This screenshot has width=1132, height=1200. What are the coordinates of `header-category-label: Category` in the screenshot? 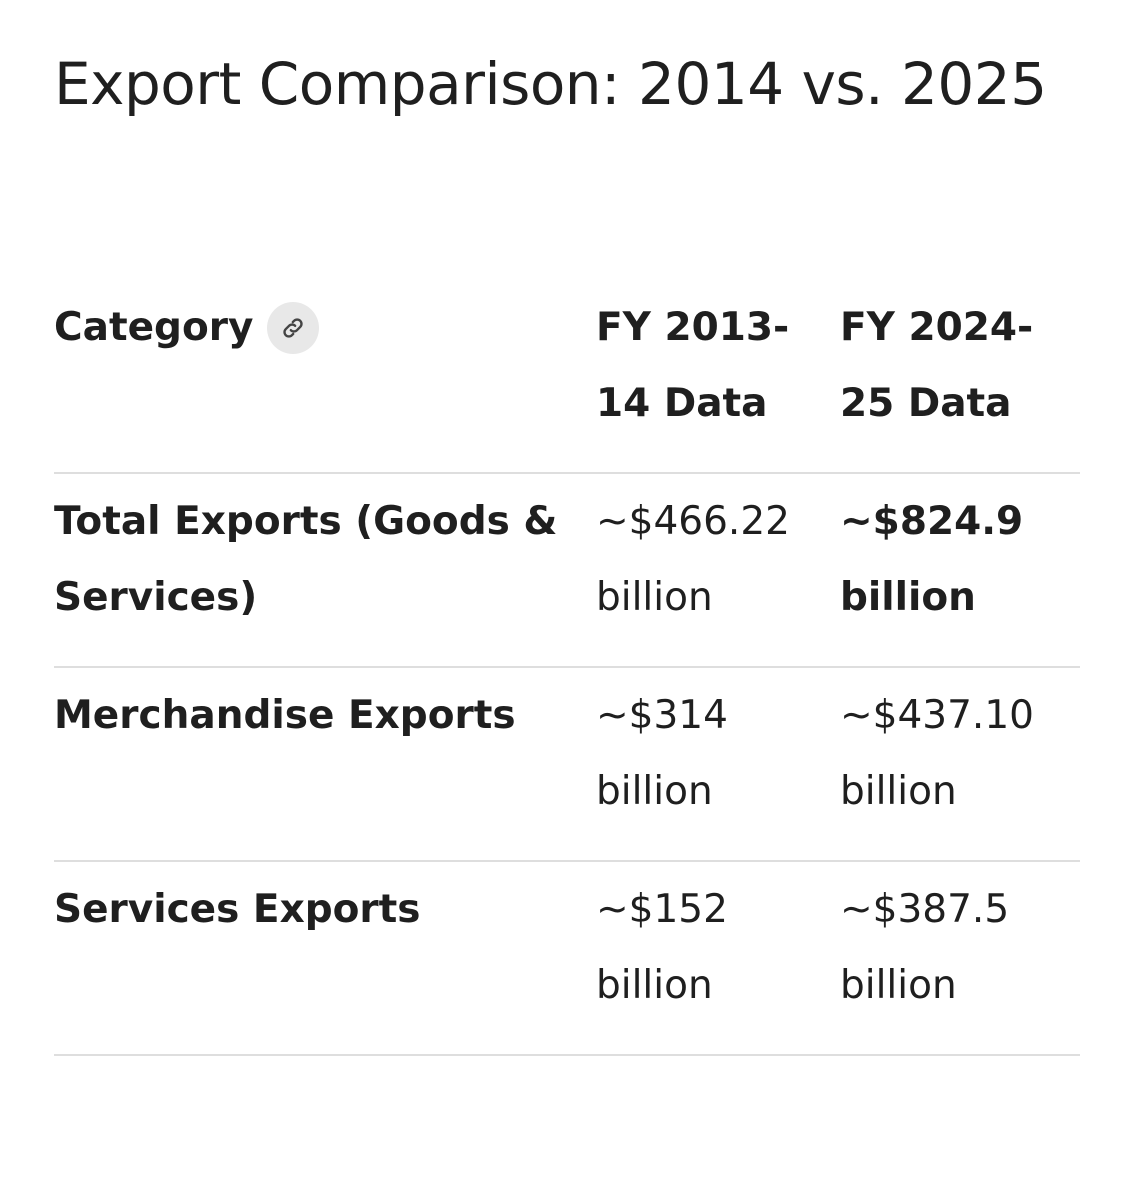 It's located at (154, 327).